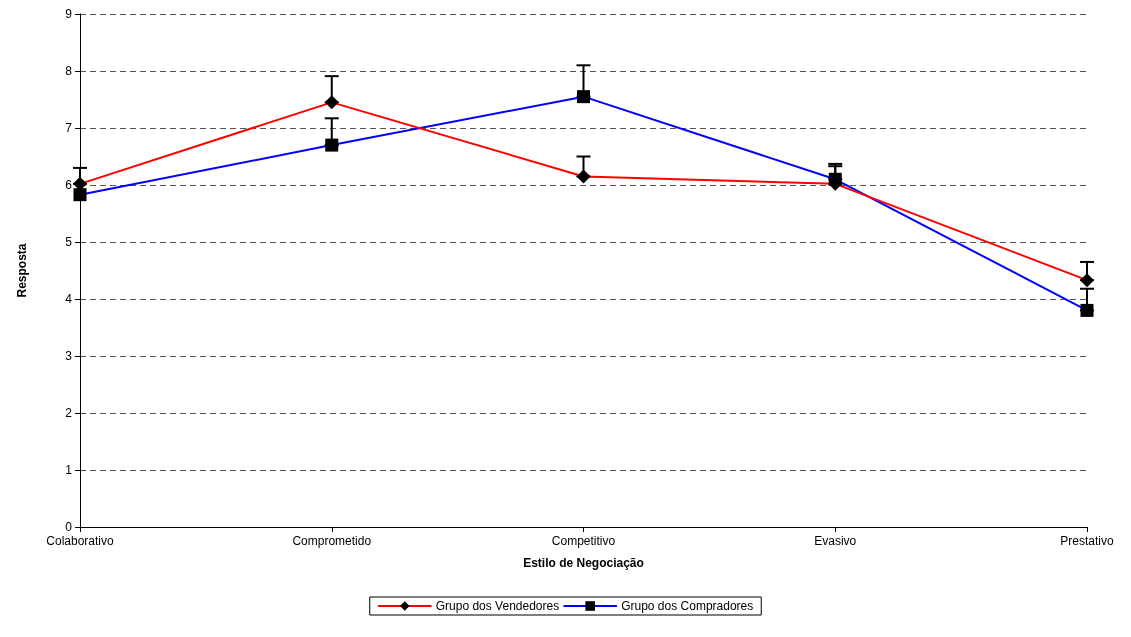 This screenshot has width=1131, height=637. I want to click on y-tick-label: 9, so click(69, 14).